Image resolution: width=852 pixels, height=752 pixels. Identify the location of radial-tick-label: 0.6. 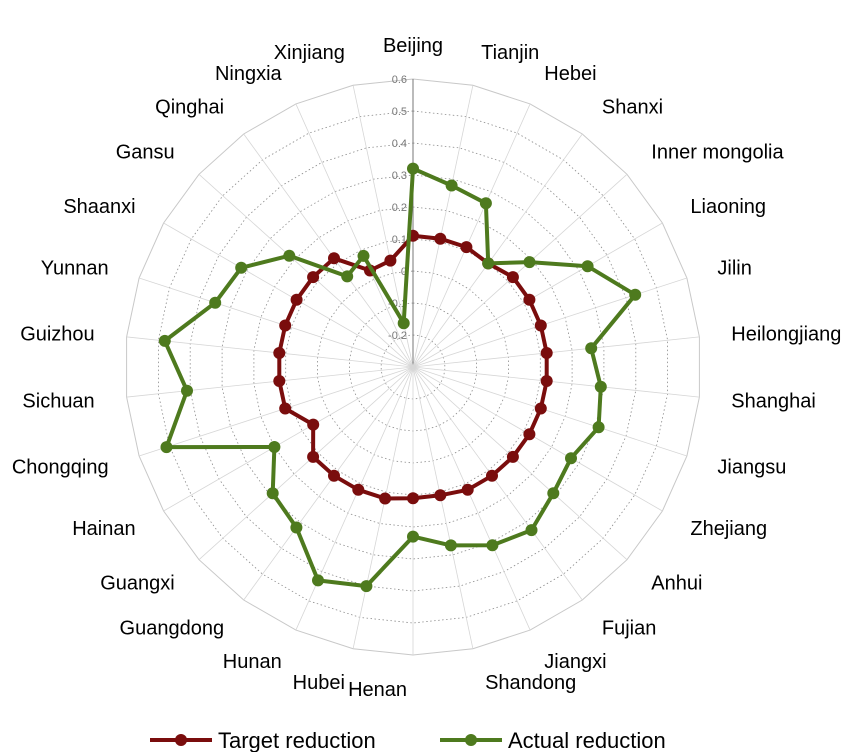
(399, 80).